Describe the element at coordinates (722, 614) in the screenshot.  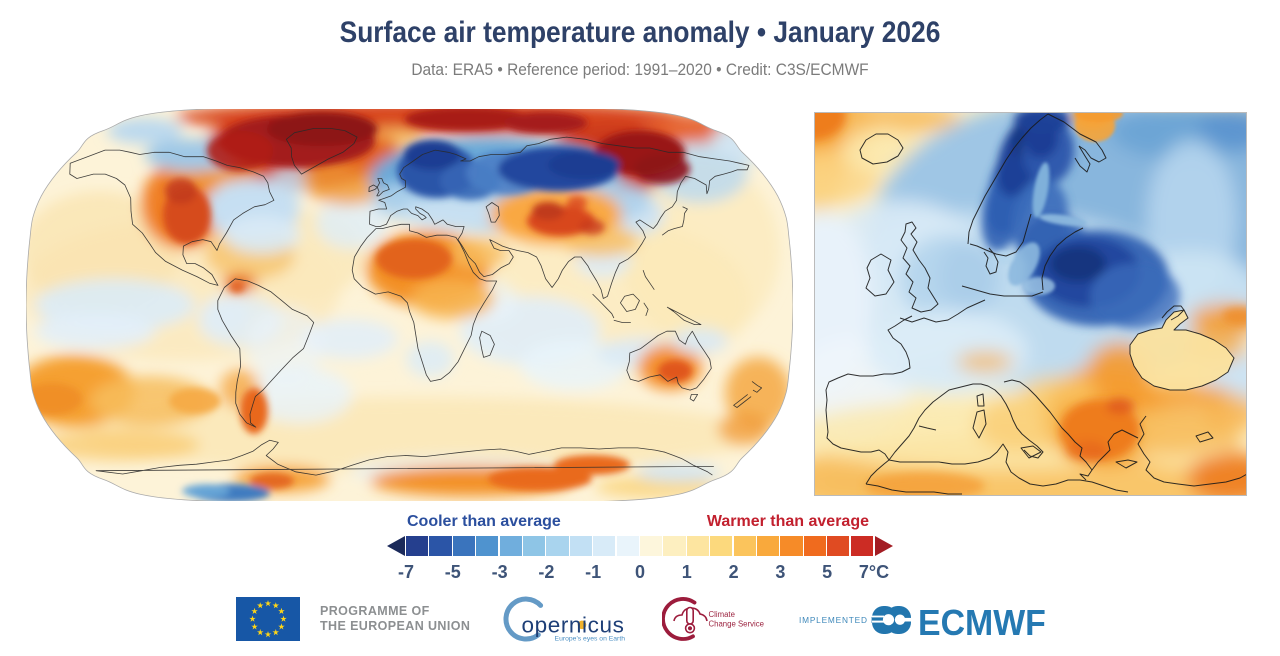
I see `svg-text: Climate` at that location.